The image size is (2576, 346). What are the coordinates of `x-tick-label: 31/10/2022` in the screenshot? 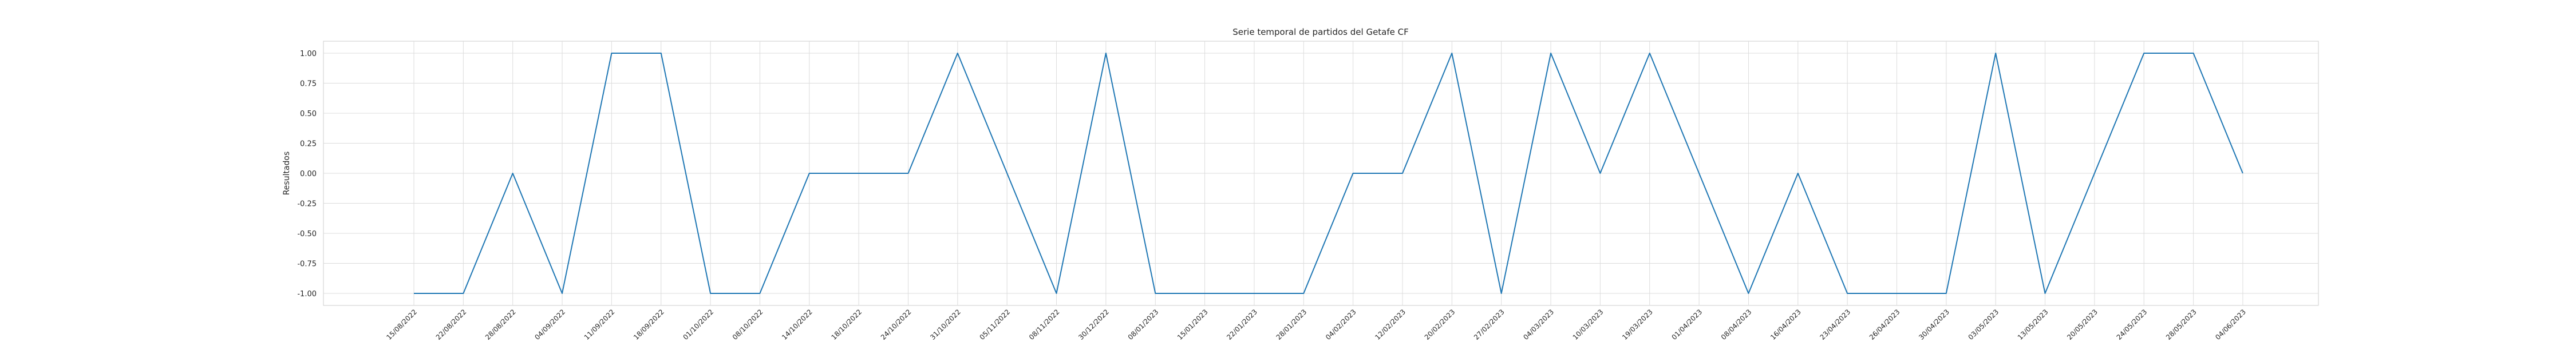 It's located at (945, 325).